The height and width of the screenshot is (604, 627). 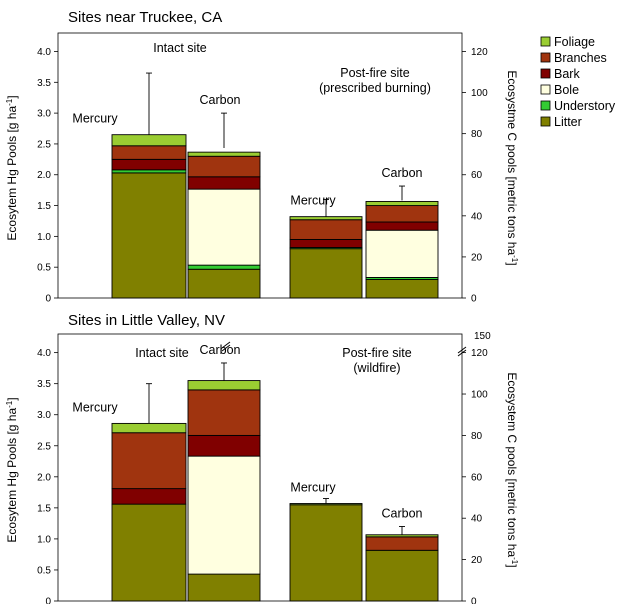 What do you see at coordinates (585, 106) in the screenshot?
I see `legend-label-understory: Understory` at bounding box center [585, 106].